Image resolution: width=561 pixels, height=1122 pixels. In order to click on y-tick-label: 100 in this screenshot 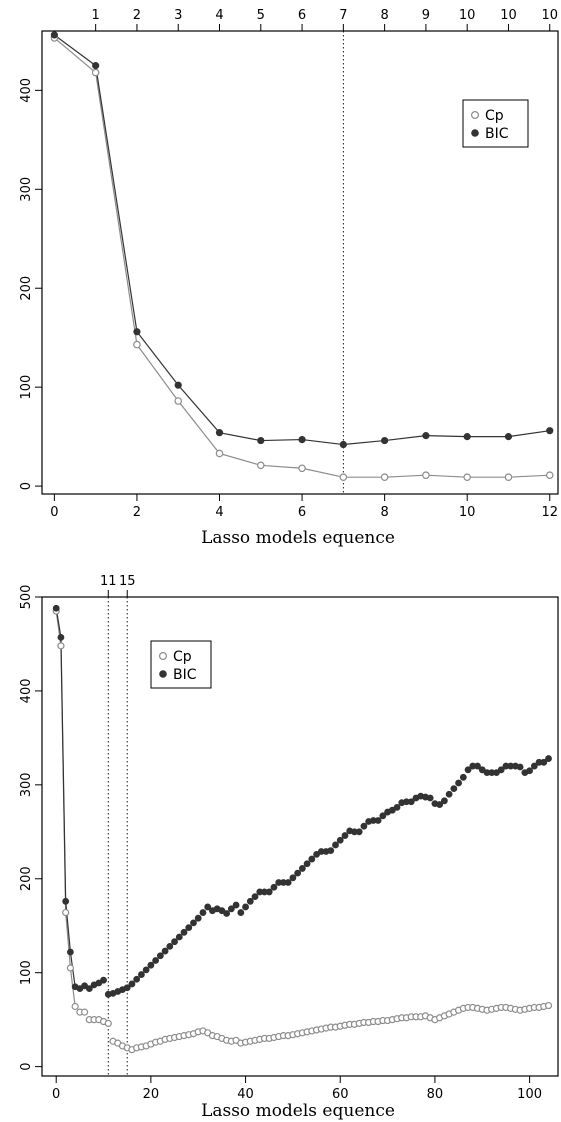, I will do `click(26, 387)`.